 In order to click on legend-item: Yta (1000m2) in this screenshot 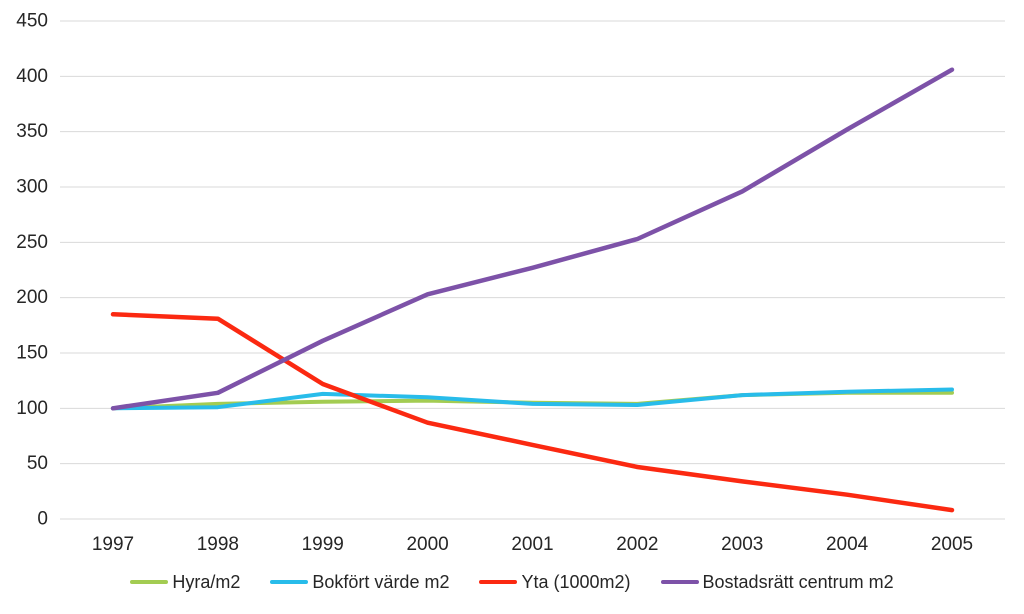, I will do `click(555, 582)`.